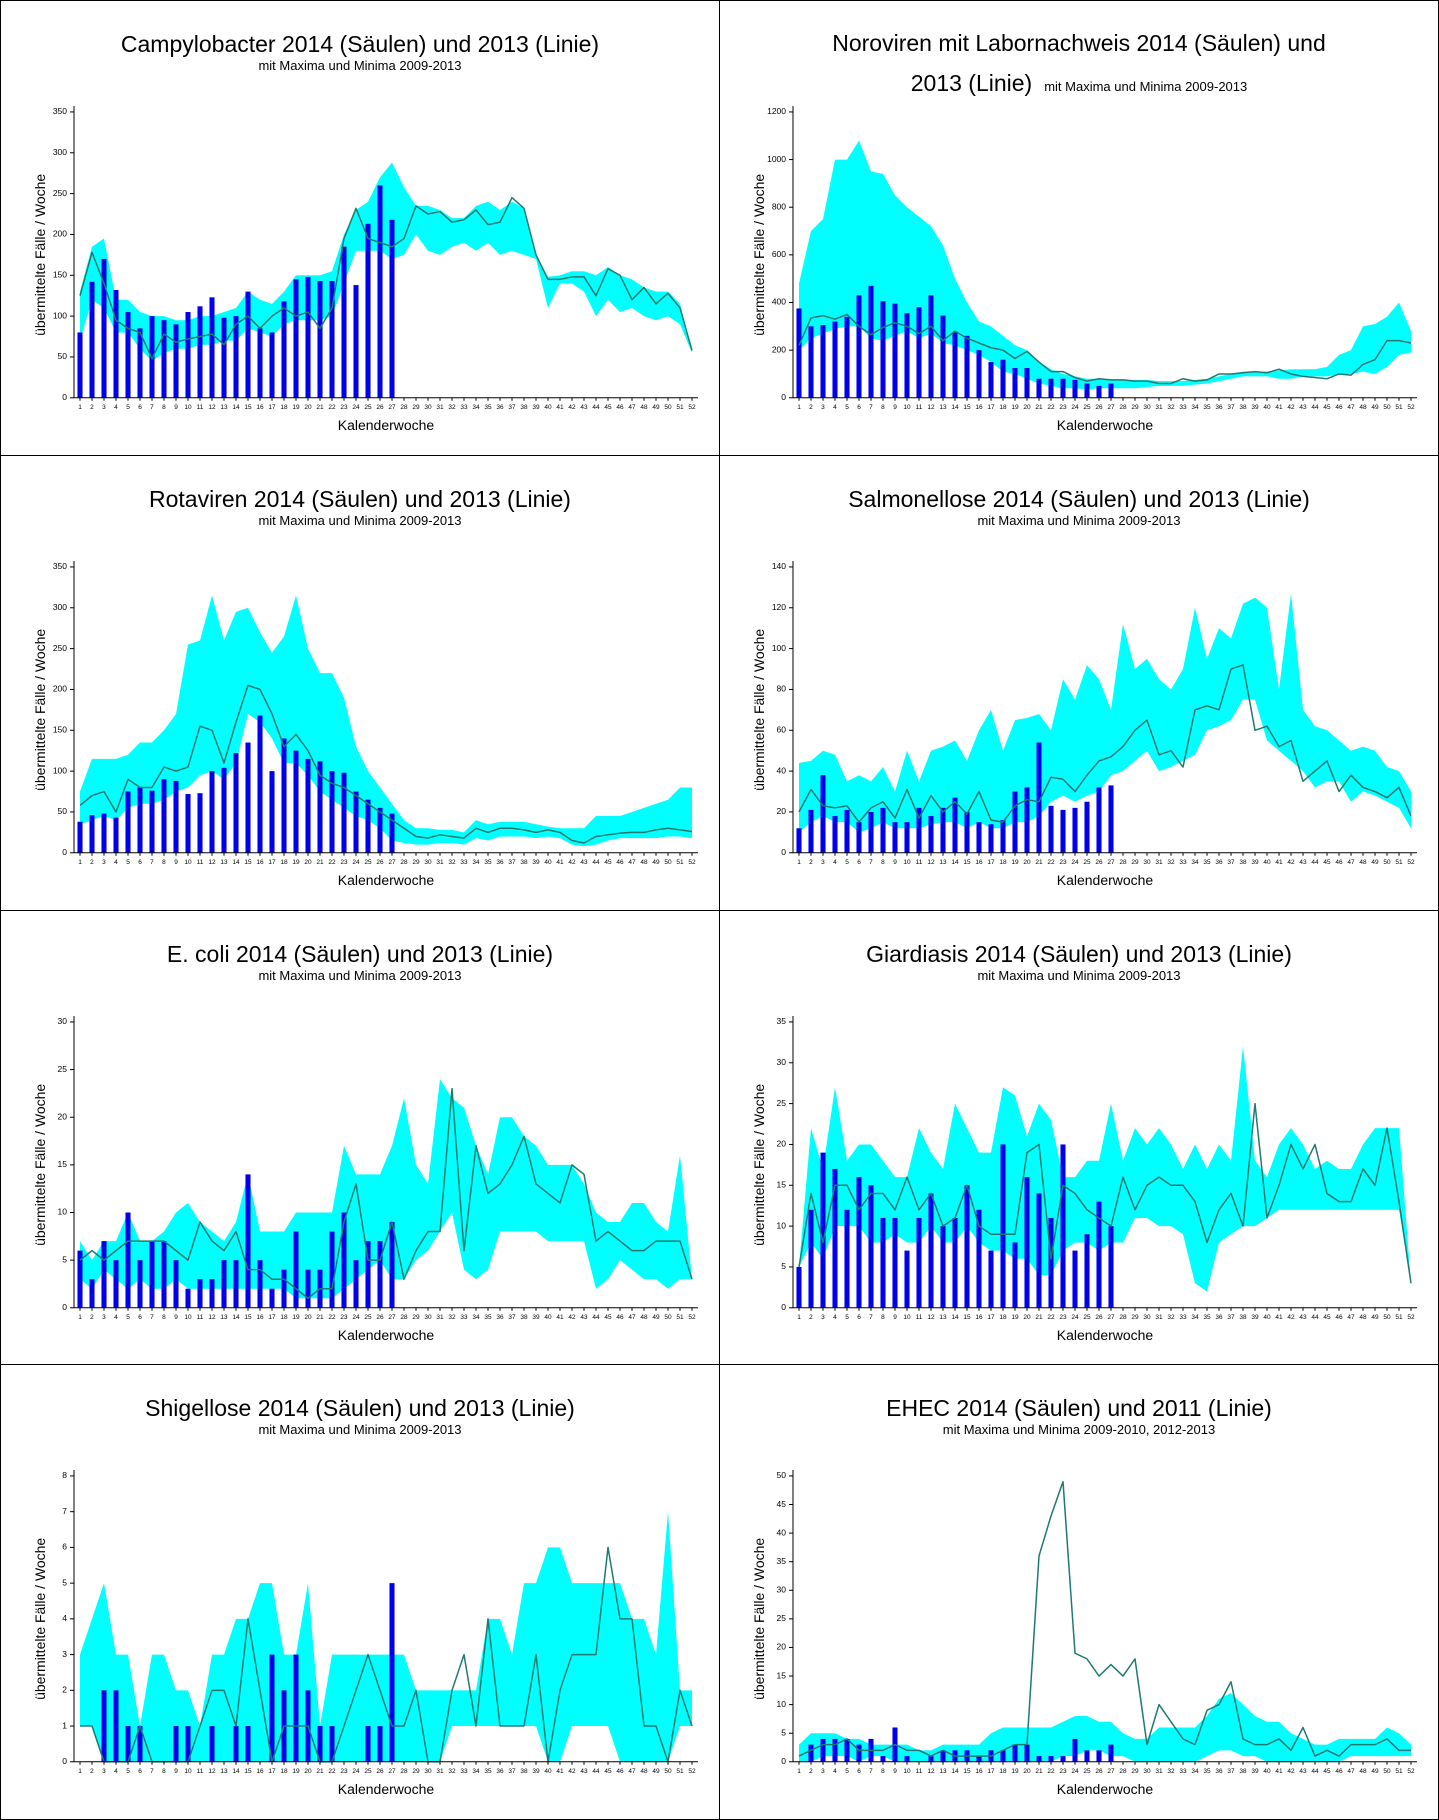 The image size is (1439, 1820). Describe the element at coordinates (779, 206) in the screenshot. I see `y-tick-label: 800` at that location.